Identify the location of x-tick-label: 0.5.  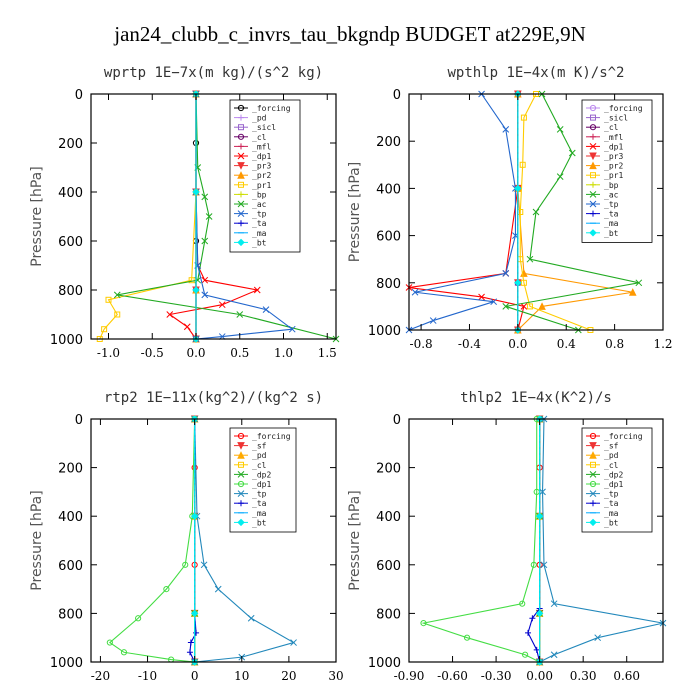
(239, 353).